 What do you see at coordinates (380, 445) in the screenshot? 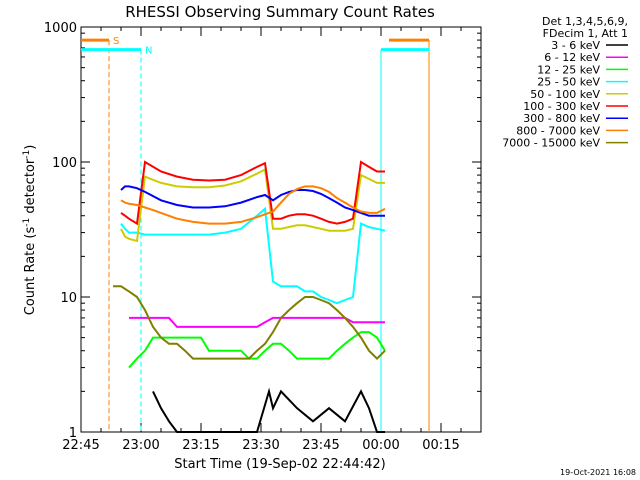
I see `x-tick-label: 00:00` at bounding box center [380, 445].